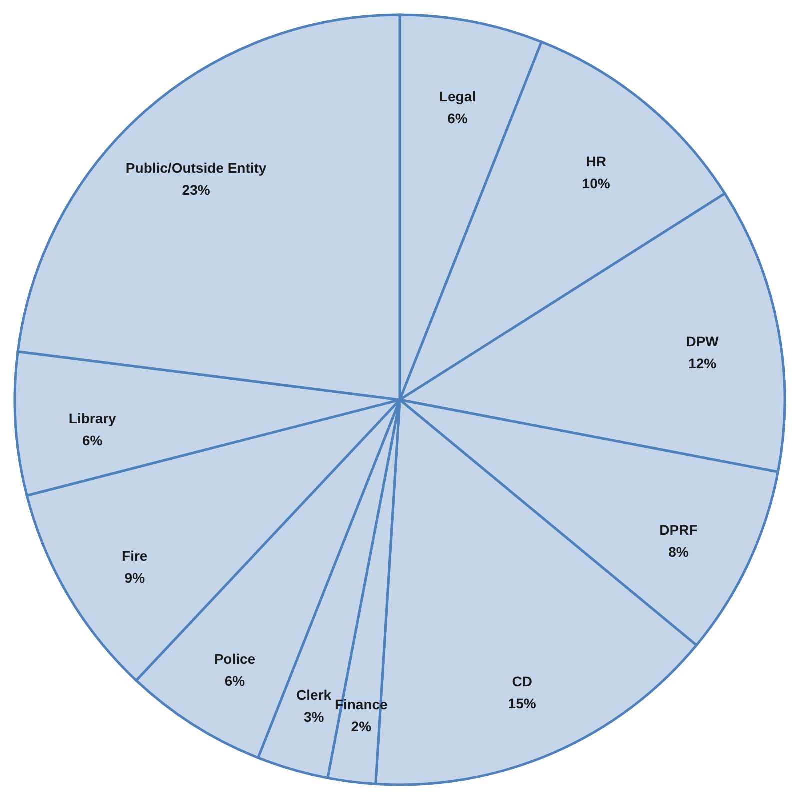  Describe the element at coordinates (92, 418) in the screenshot. I see `slice-label: Library` at that location.